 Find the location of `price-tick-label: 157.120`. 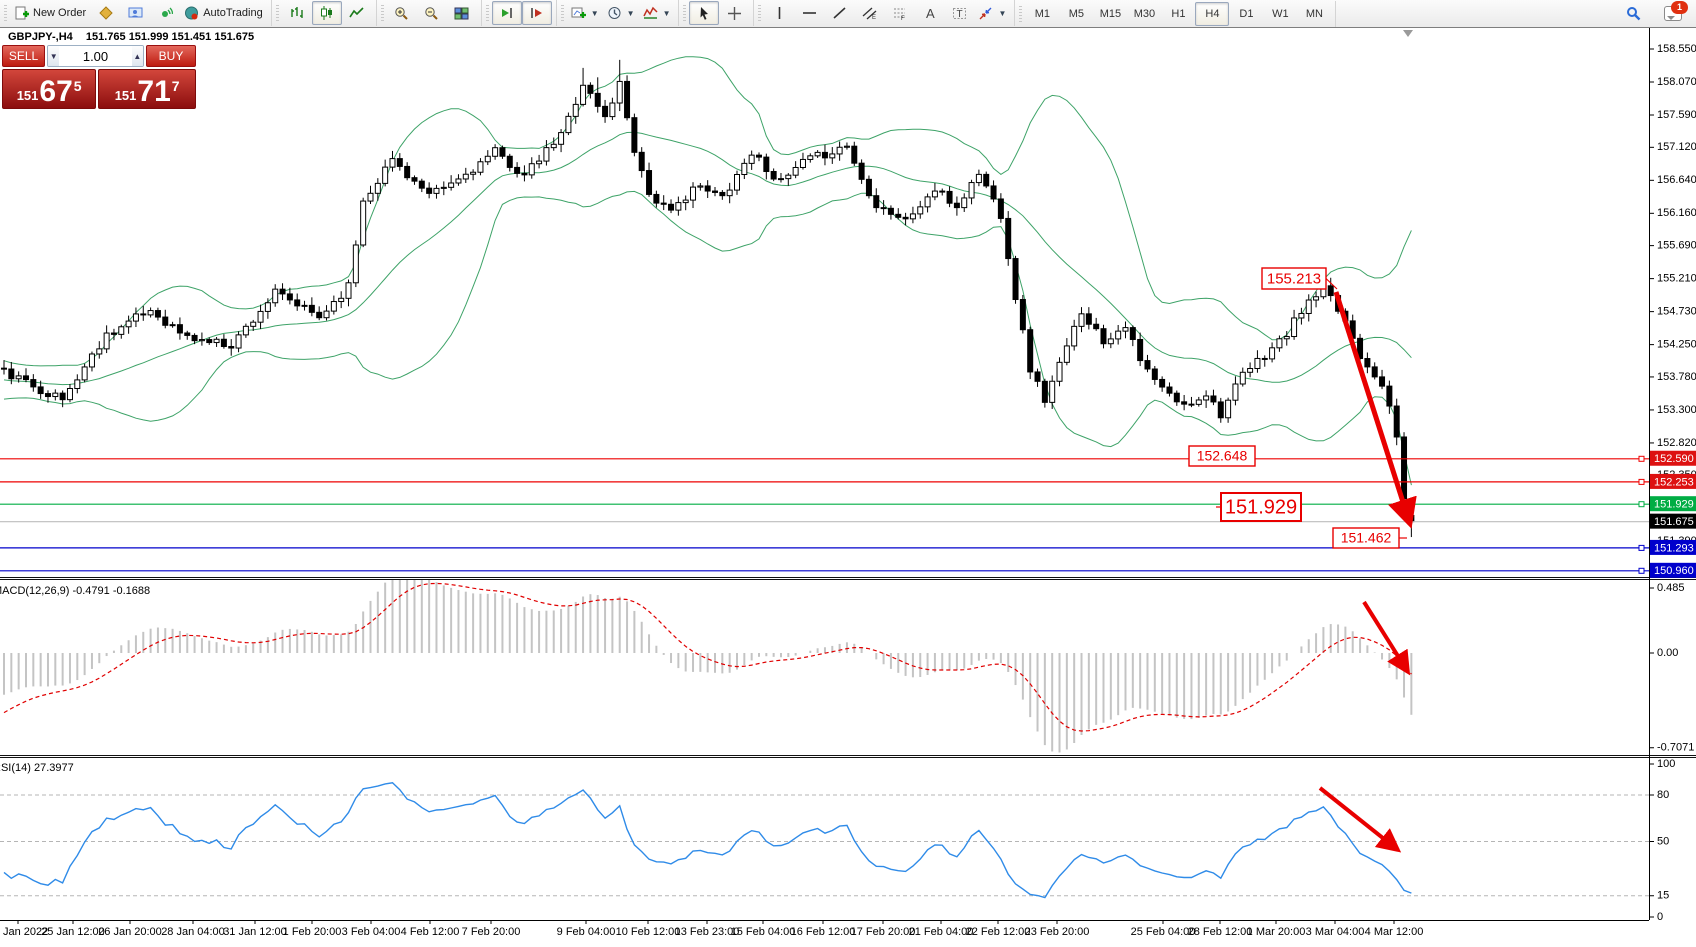

price-tick-label: 157.120 is located at coordinates (1676, 147).